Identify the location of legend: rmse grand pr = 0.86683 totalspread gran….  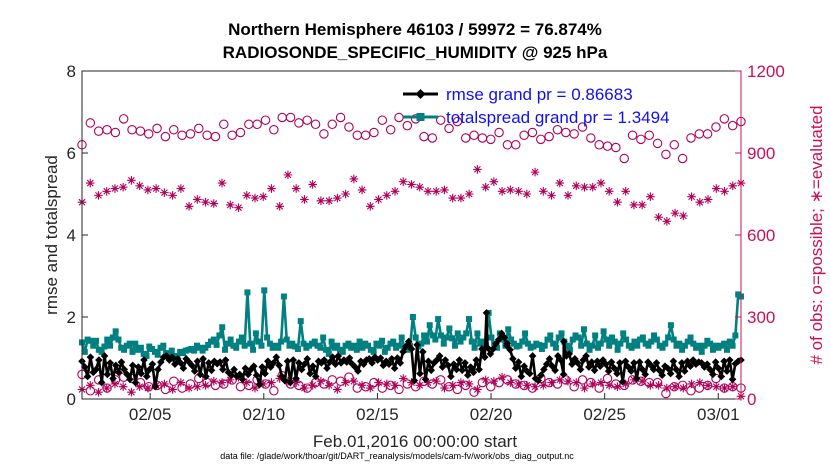
(536, 106).